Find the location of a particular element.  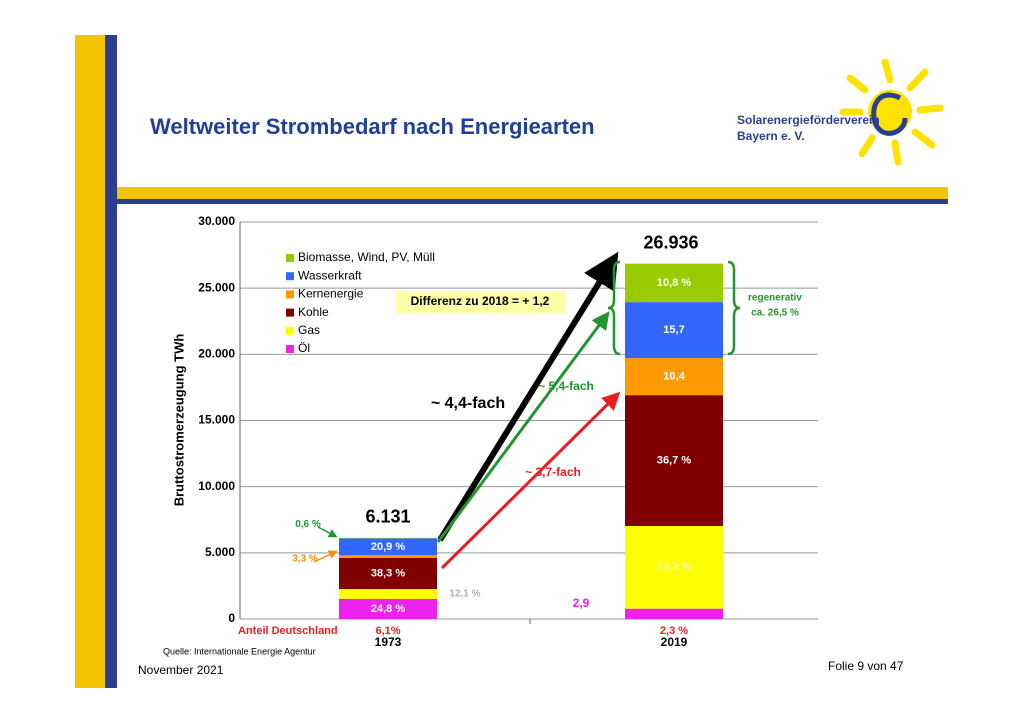

segment-label: 38,3 % is located at coordinates (388, 573).